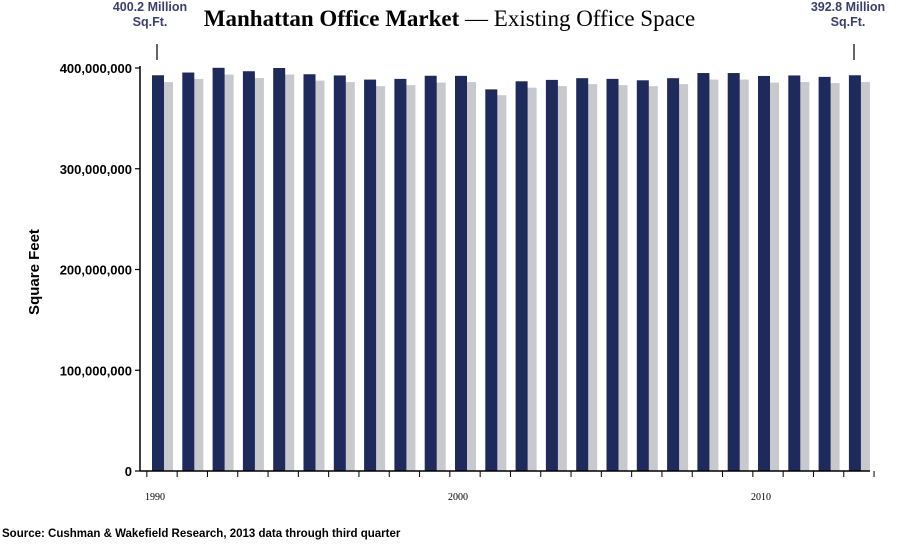  What do you see at coordinates (774, 276) in the screenshot?
I see `bar-light-2010` at bounding box center [774, 276].